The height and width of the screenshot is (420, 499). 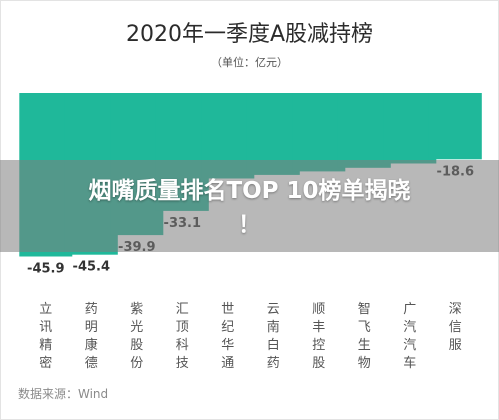 I want to click on category-label-5-char-4: 通, so click(x=227, y=363).